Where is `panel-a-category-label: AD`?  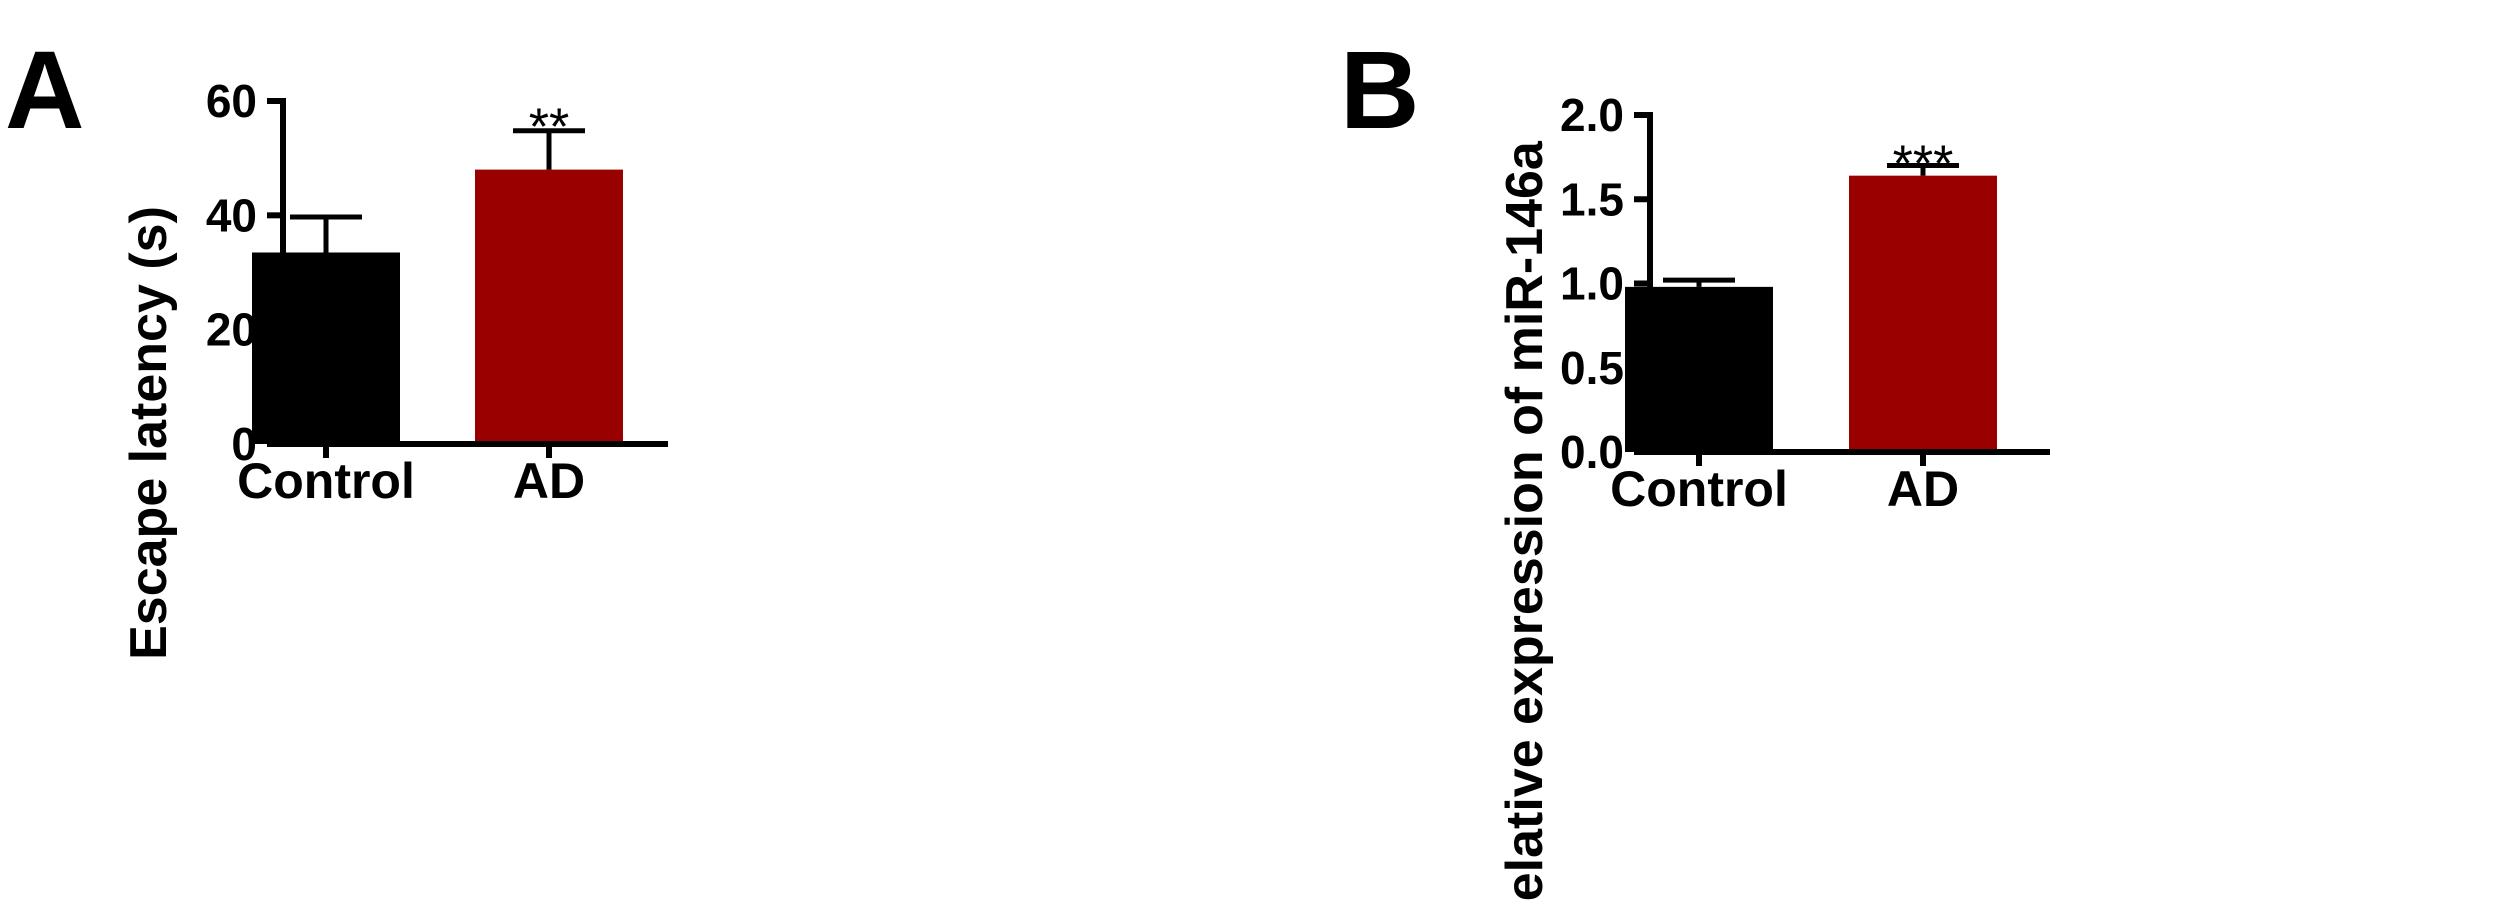
panel-a-category-label: AD is located at coordinates (549, 481).